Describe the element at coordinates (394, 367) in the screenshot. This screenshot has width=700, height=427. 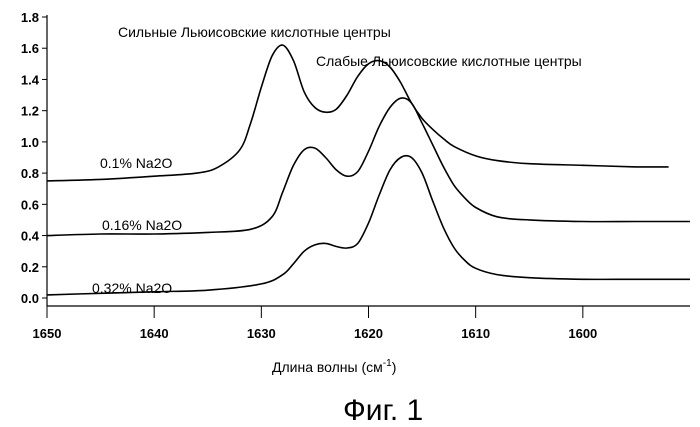
I see `x-axis-label-close: )` at that location.